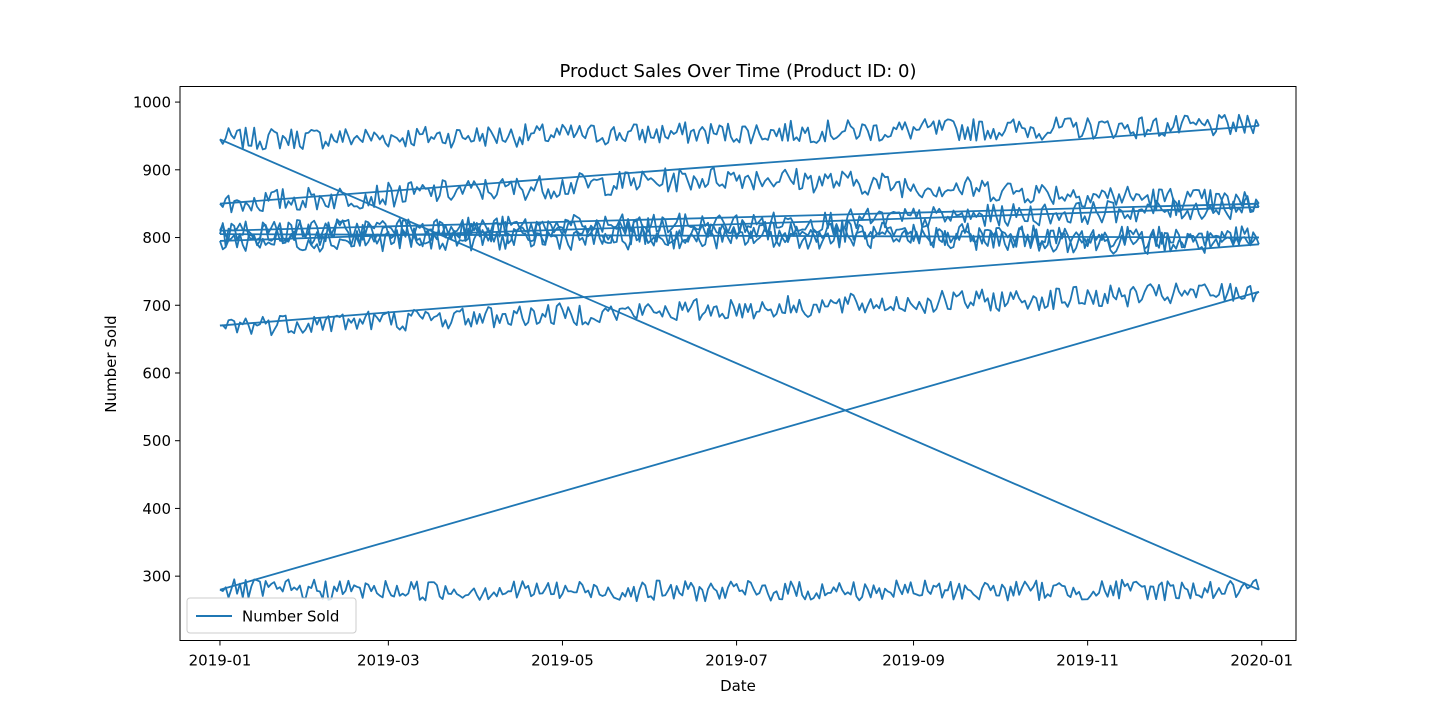 The height and width of the screenshot is (720, 1440). Describe the element at coordinates (290, 617) in the screenshot. I see `legend-entry-label: Number Sold` at that location.